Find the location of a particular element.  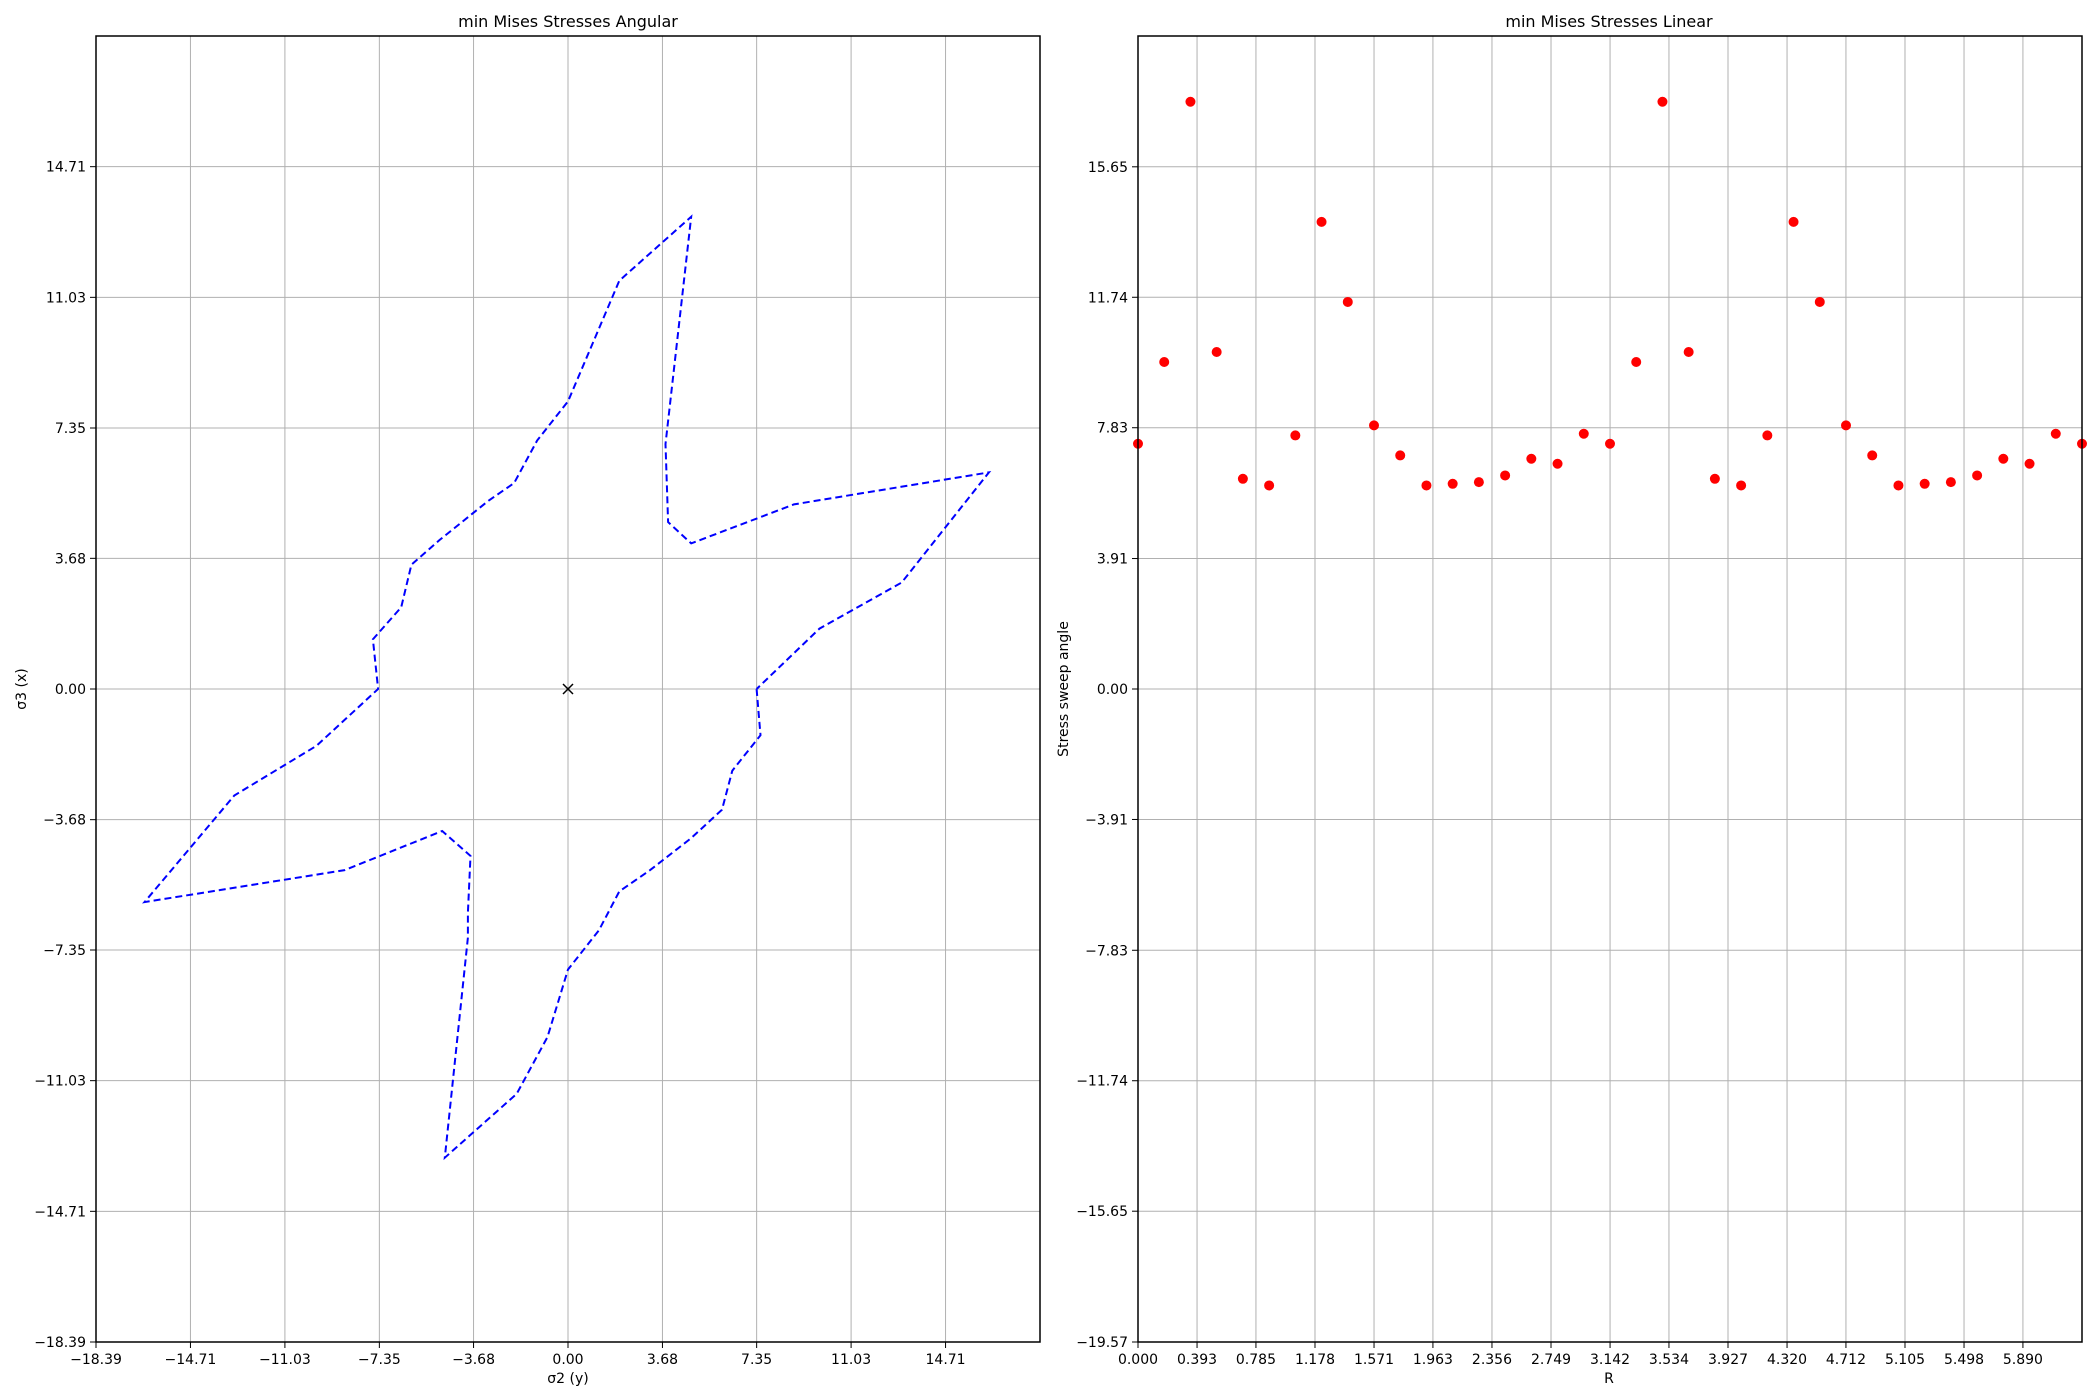

linear-x-tick-label: 4.320 is located at coordinates (1787, 1360).